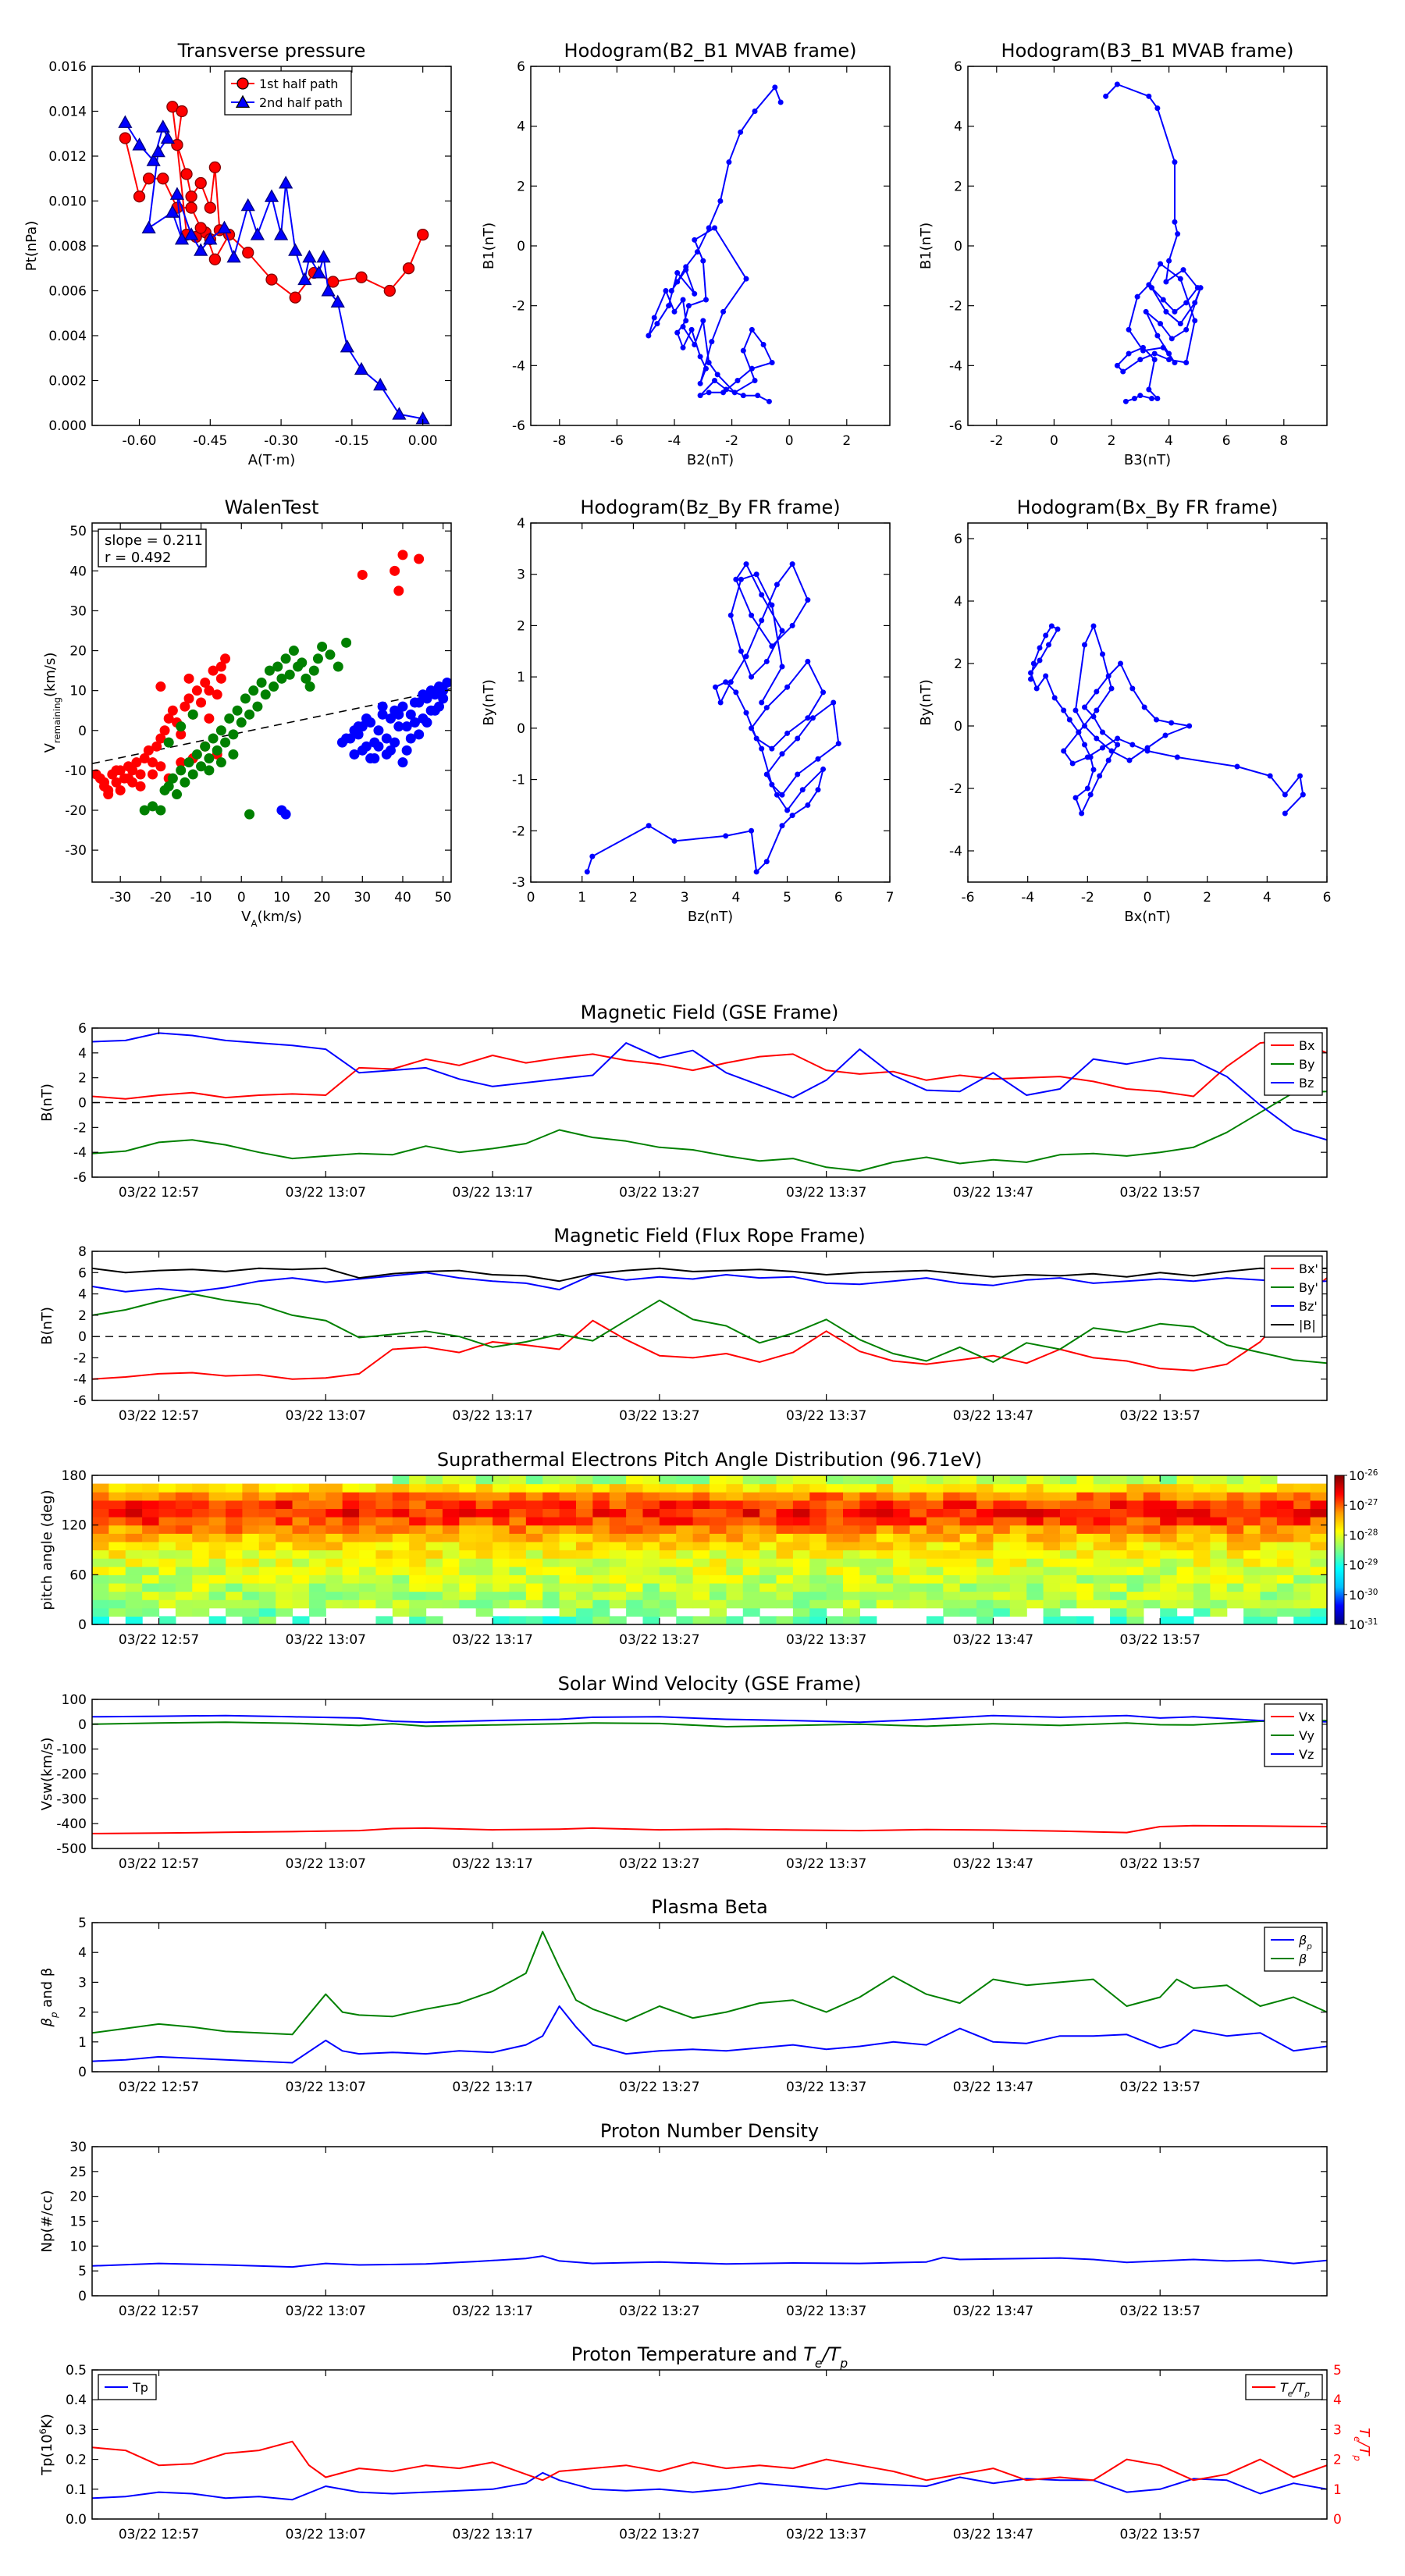  What do you see at coordinates (710, 1998) in the screenshot?
I see `plot-frame` at bounding box center [710, 1998].